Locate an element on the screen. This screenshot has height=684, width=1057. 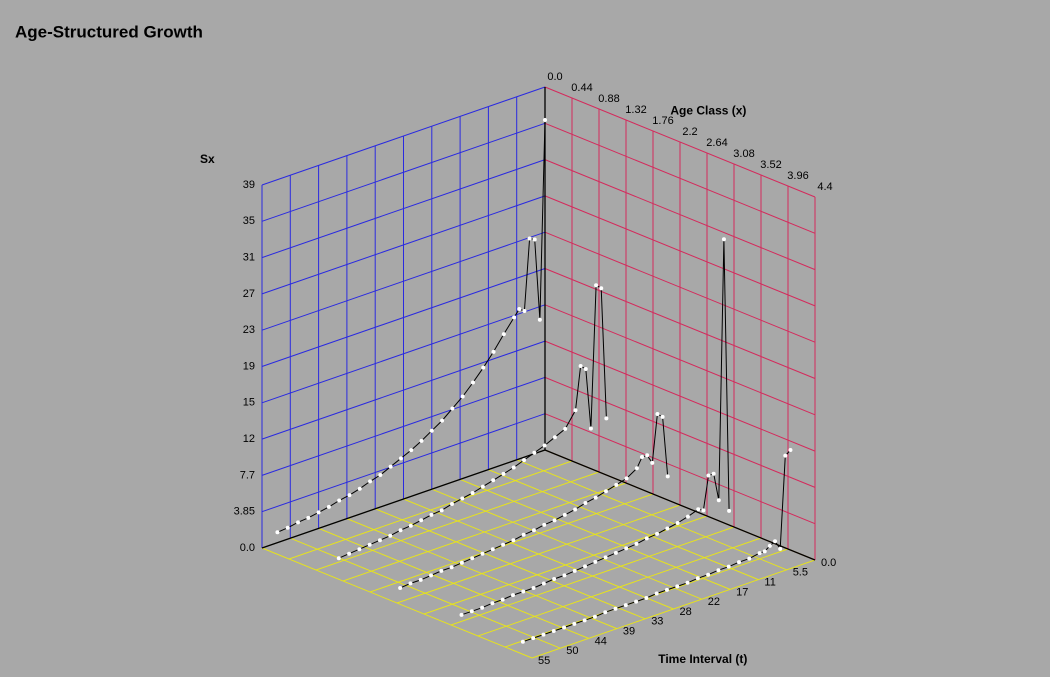
x-tick-label: 39 is located at coordinates (629, 632).